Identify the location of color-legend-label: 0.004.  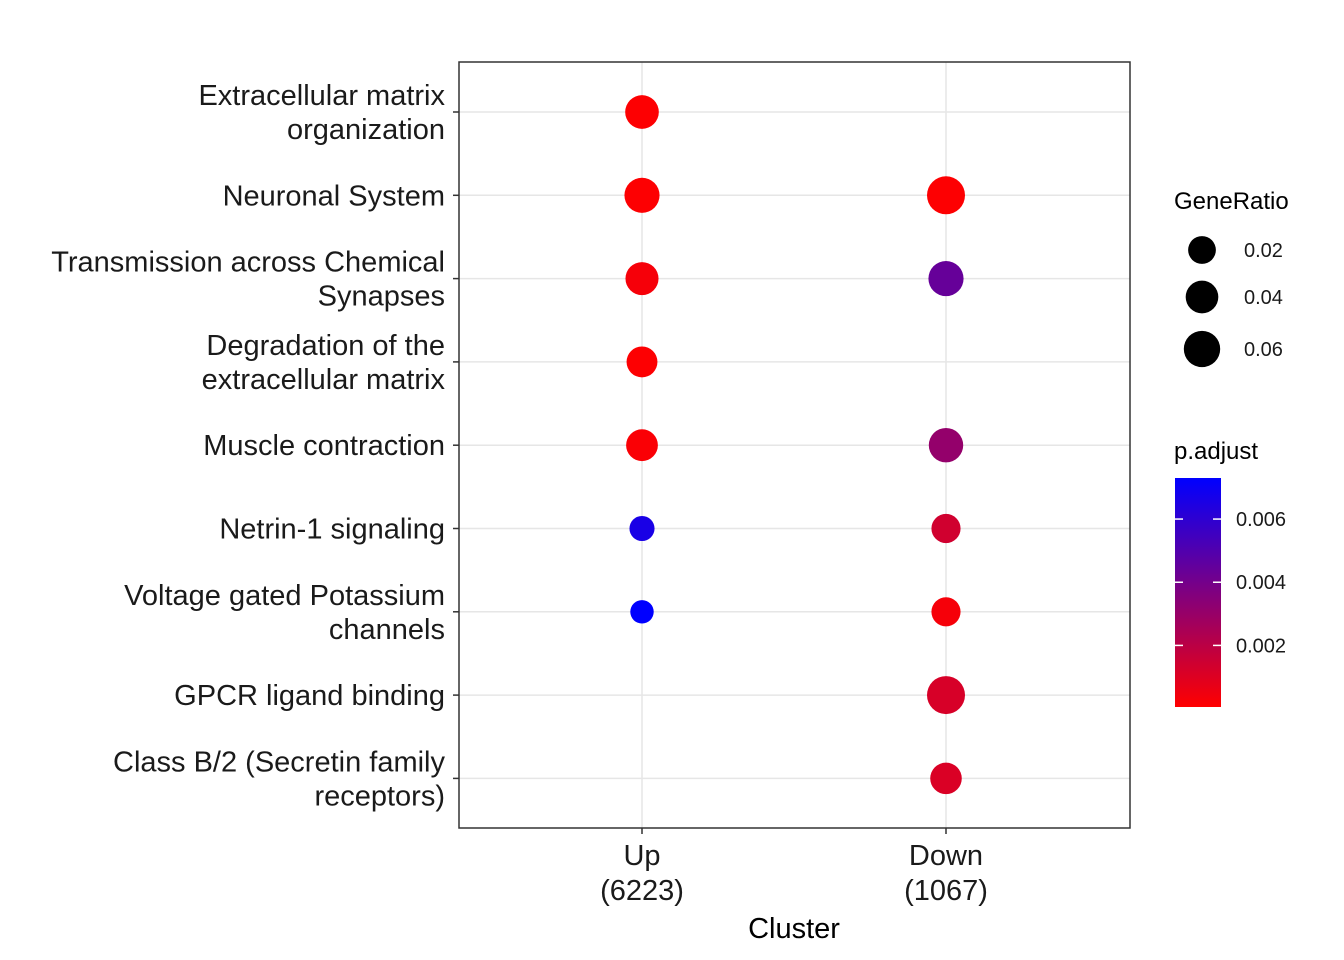
(1261, 583).